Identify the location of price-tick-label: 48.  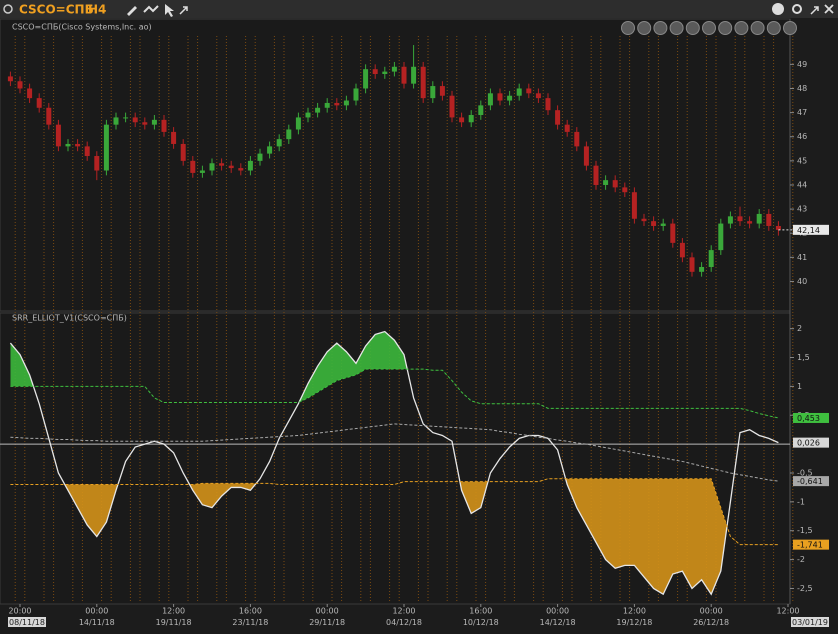
(802, 88).